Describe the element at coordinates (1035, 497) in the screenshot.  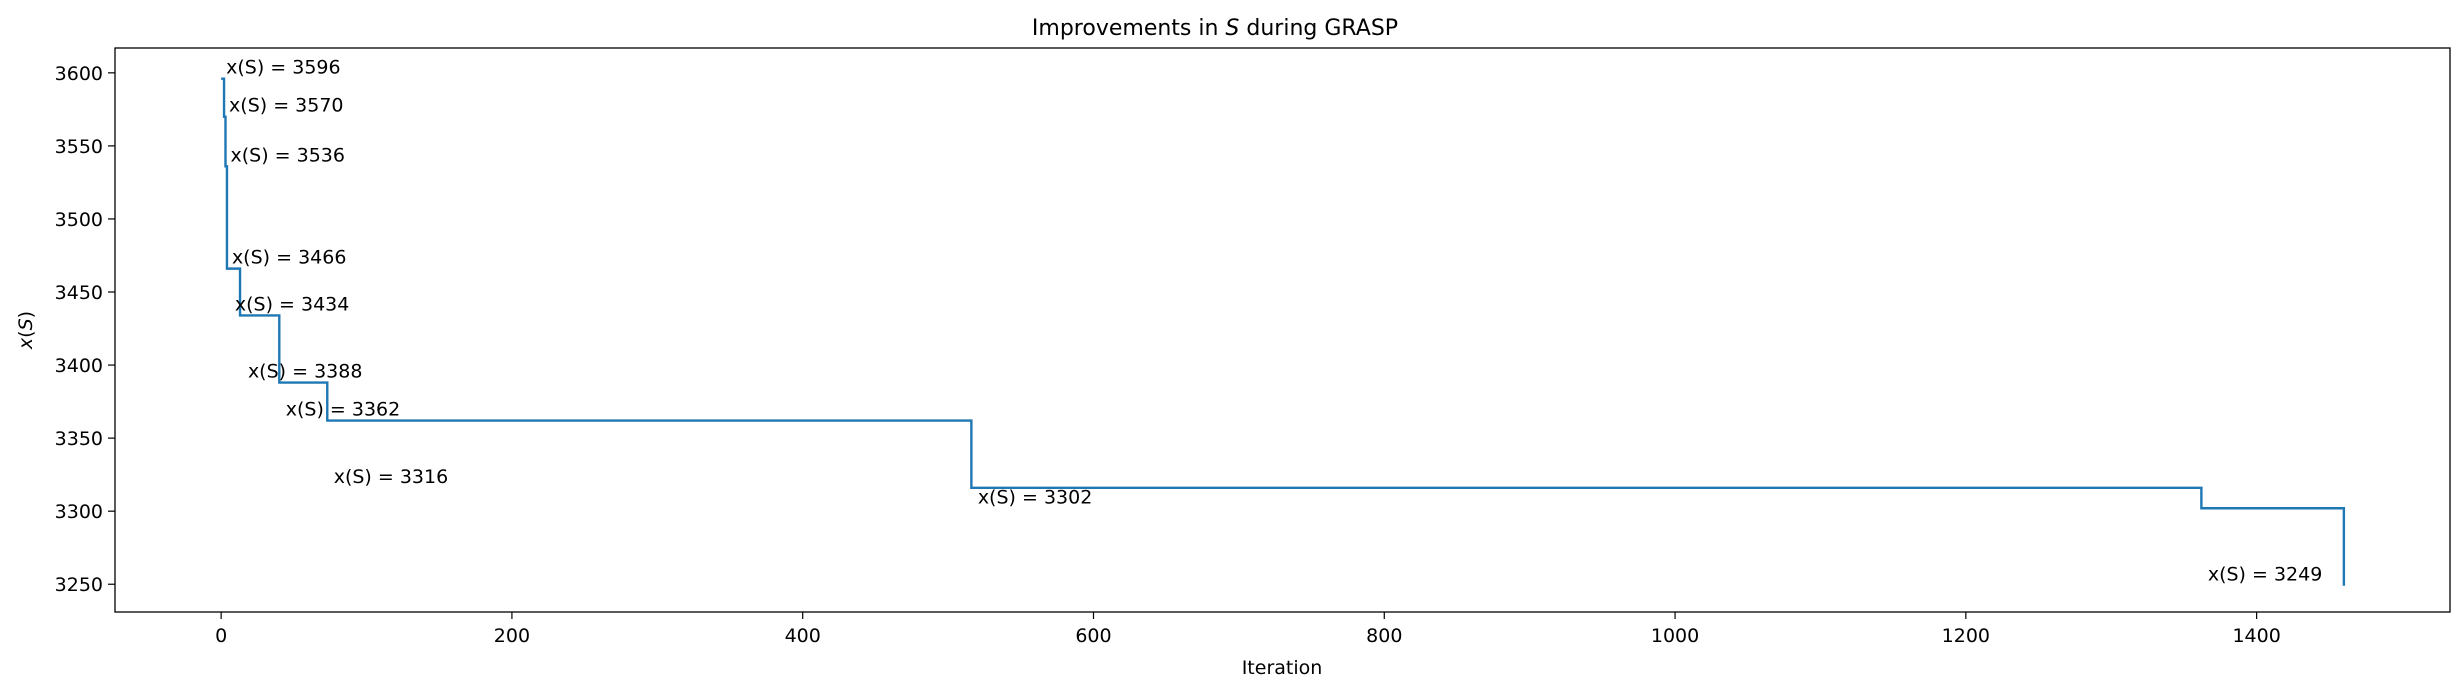
I see `annotation-label: x(S) = 3302` at that location.